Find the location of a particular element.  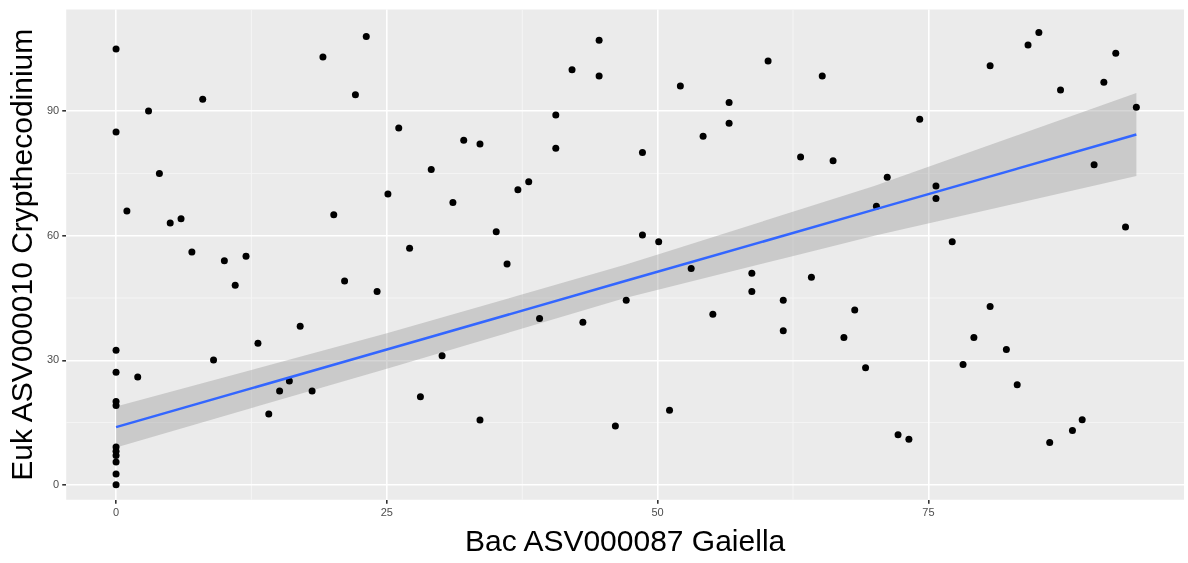

x-tick-label: 25 is located at coordinates (386, 512).